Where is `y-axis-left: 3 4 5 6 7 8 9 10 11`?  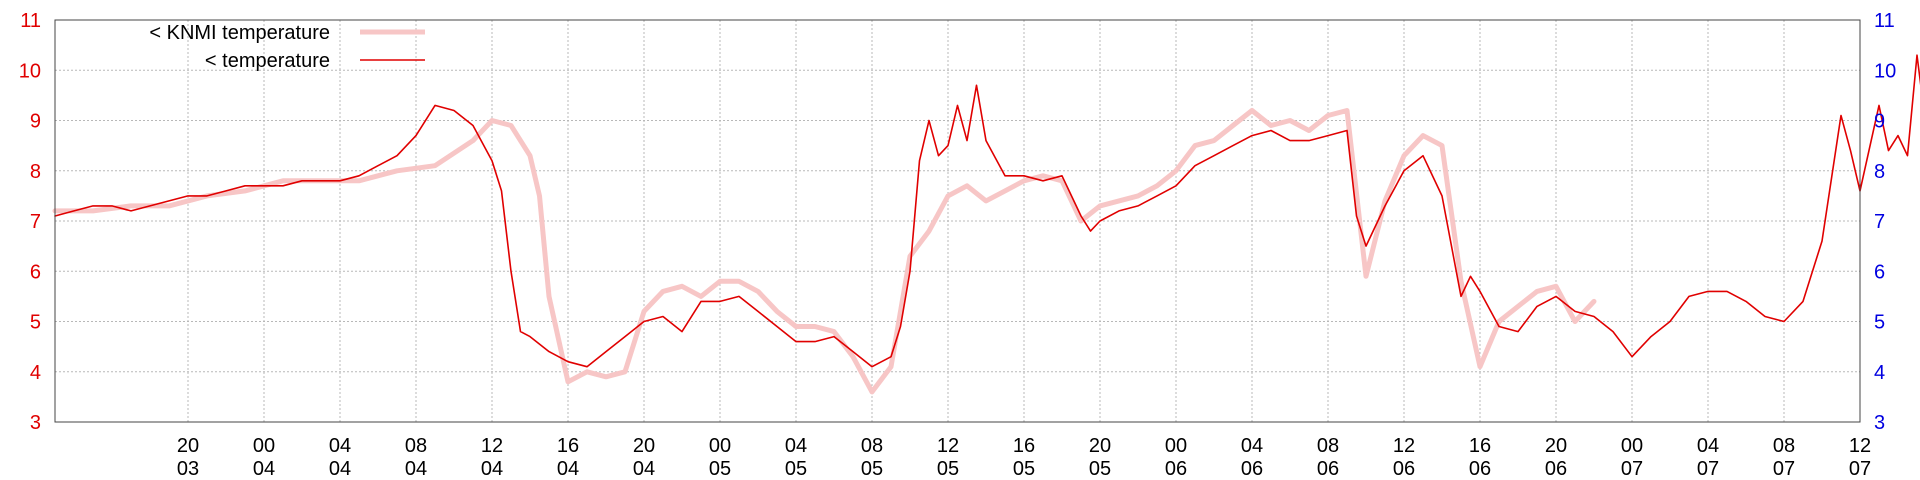
y-axis-left: 3 4 5 6 7 8 9 10 11 is located at coordinates (30, 222).